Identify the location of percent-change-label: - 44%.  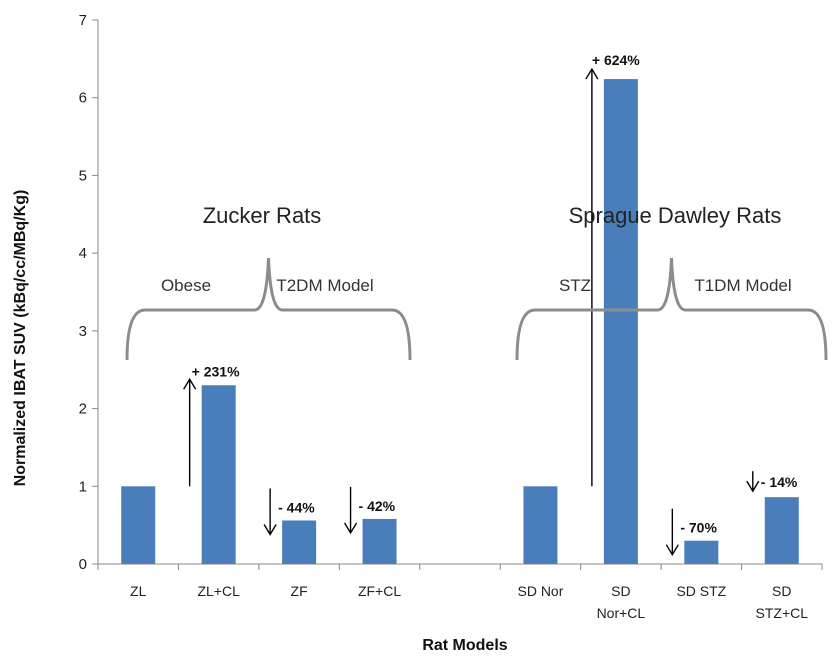
(296, 507).